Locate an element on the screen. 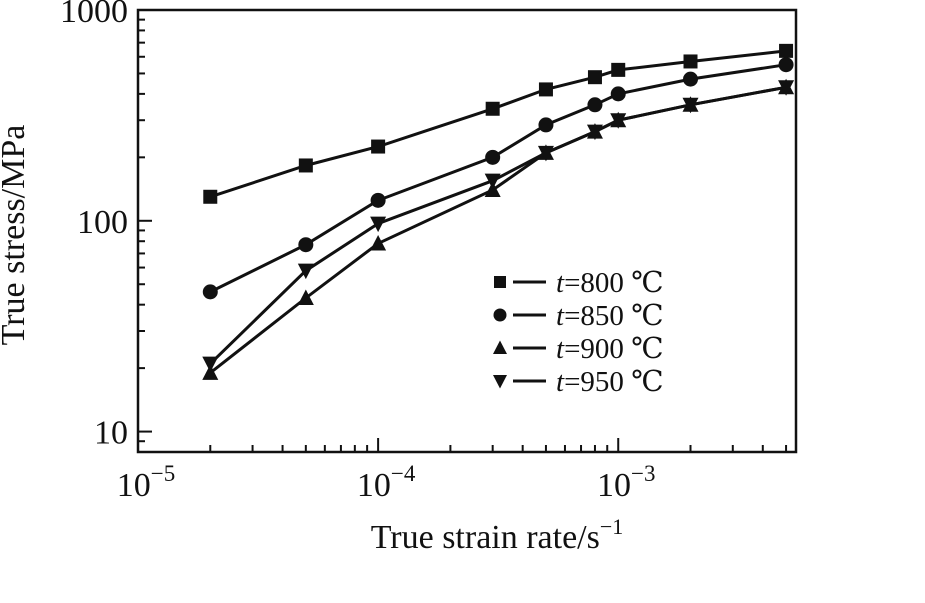 The image size is (925, 603). legend-entry: t=800 ℃ is located at coordinates (579, 283).